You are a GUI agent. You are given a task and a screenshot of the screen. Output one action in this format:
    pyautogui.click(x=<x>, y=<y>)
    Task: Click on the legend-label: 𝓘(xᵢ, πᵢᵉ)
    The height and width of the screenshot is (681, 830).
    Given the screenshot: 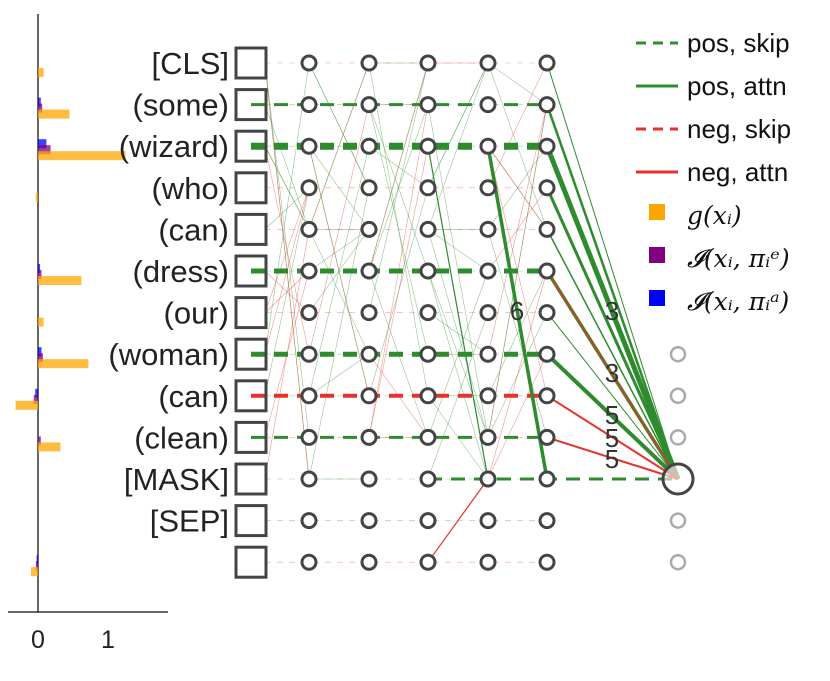 What is the action you would take?
    pyautogui.click(x=738, y=258)
    